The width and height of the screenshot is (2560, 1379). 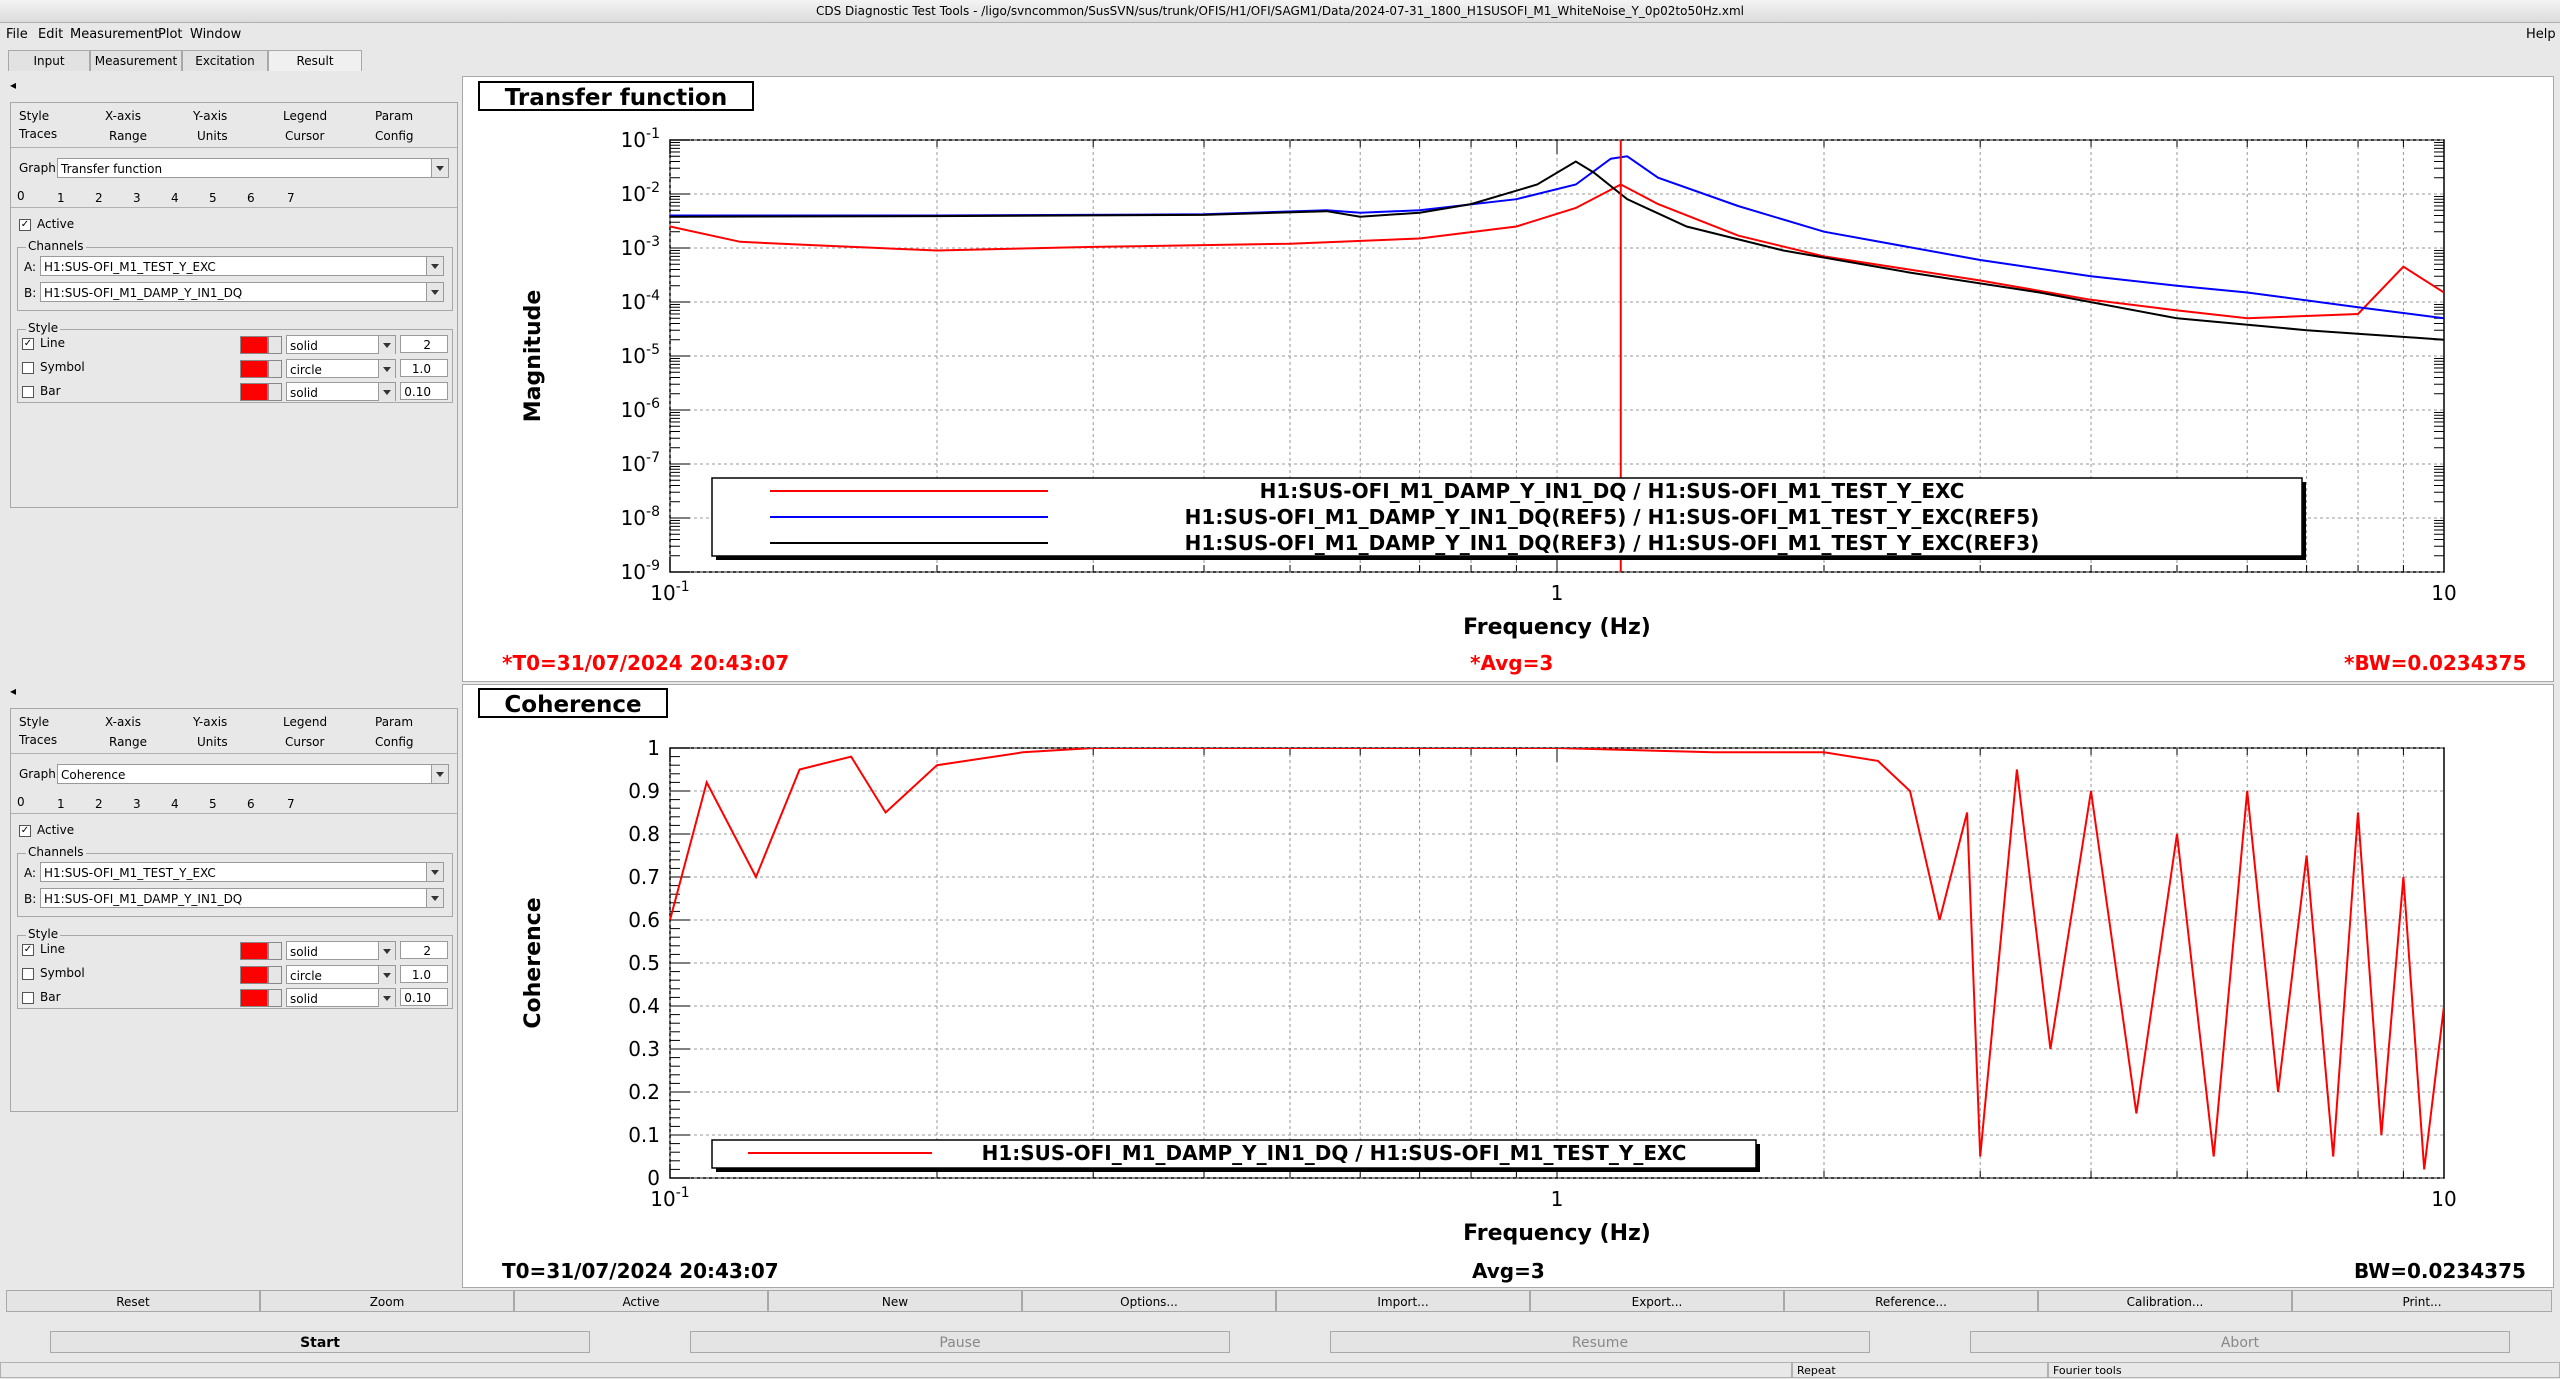 What do you see at coordinates (2240, 1342) in the screenshot?
I see `abort-button: Abort` at bounding box center [2240, 1342].